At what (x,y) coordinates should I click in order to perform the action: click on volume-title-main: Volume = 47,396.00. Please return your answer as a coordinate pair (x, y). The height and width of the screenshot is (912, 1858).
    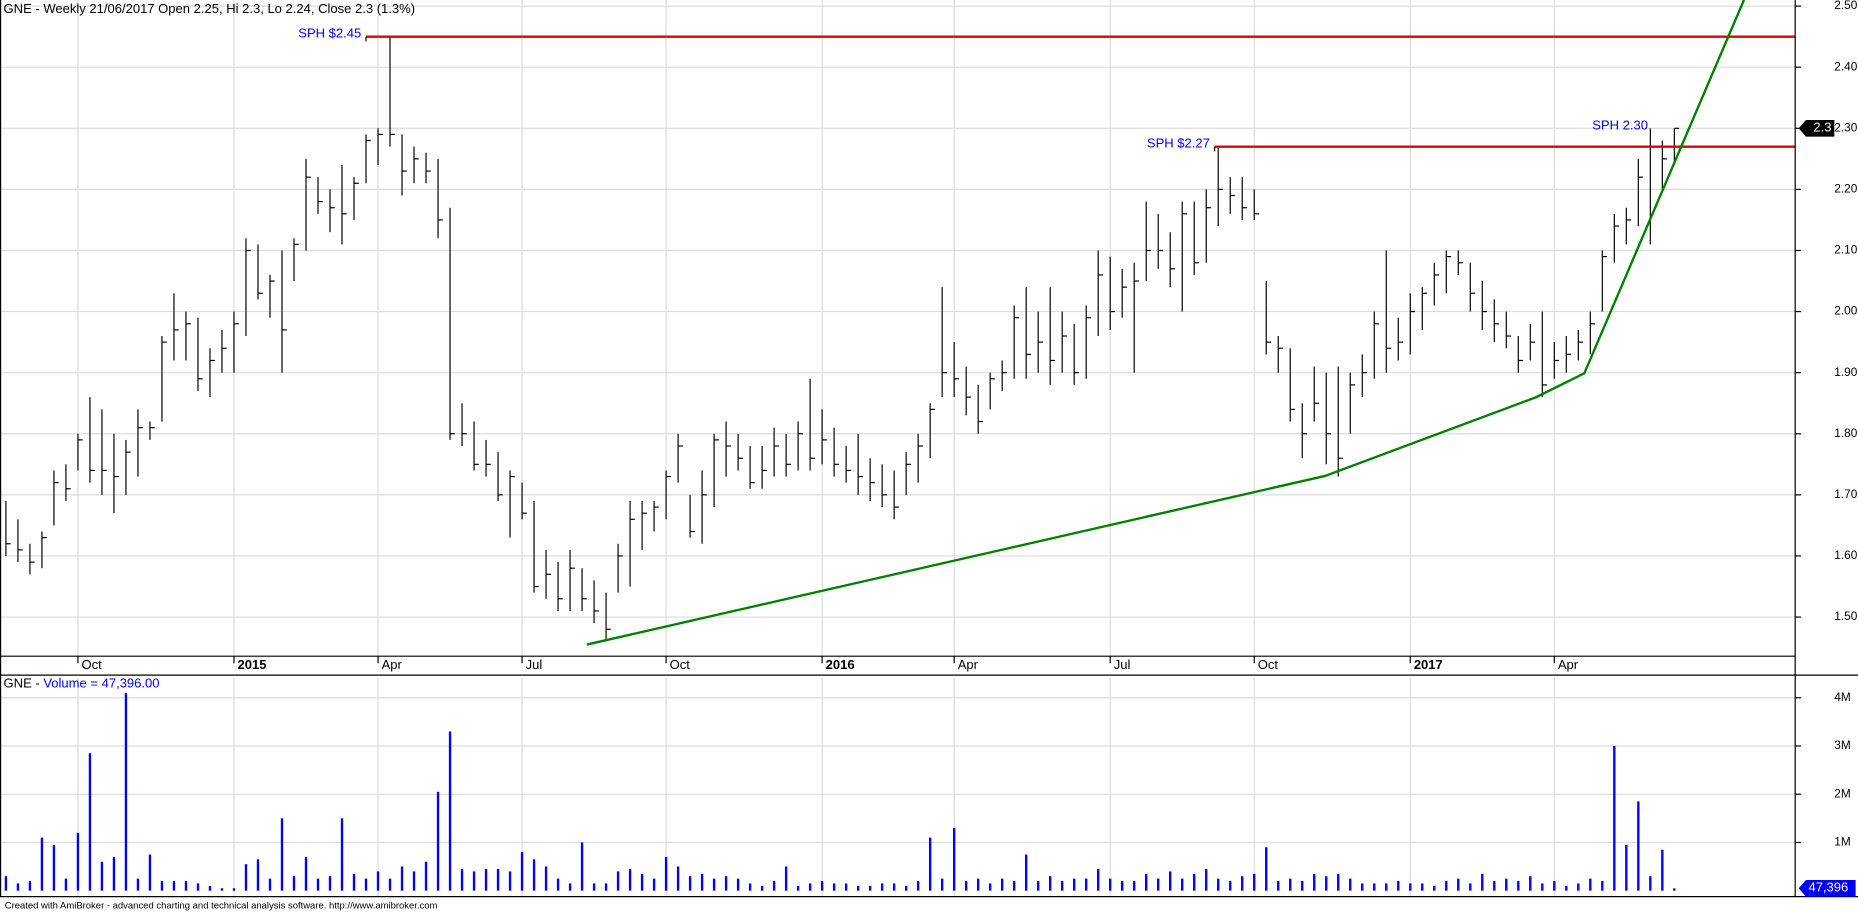
    Looking at the image, I should click on (101, 683).